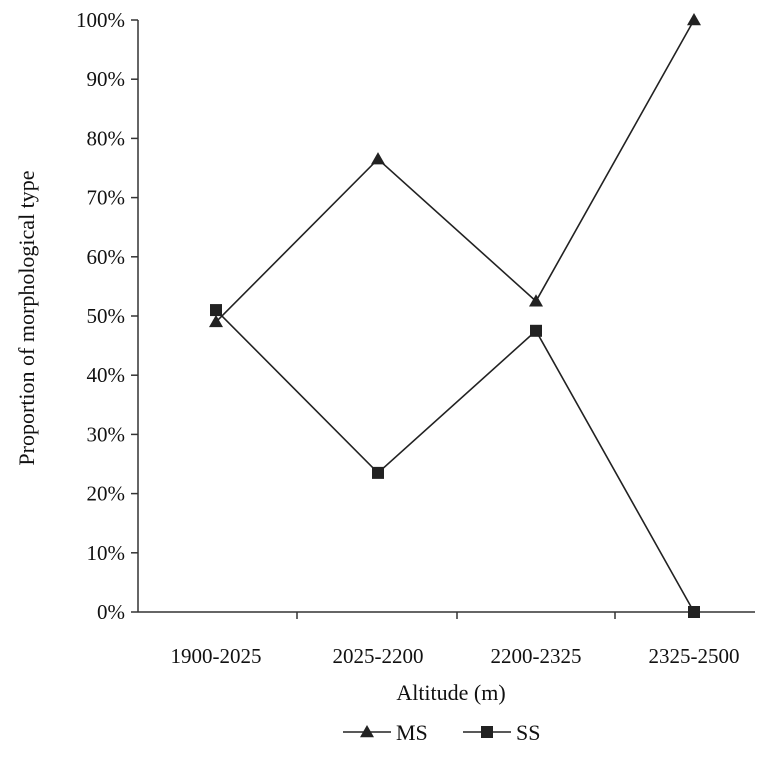  Describe the element at coordinates (106, 198) in the screenshot. I see `y-tick-label: 70%` at that location.